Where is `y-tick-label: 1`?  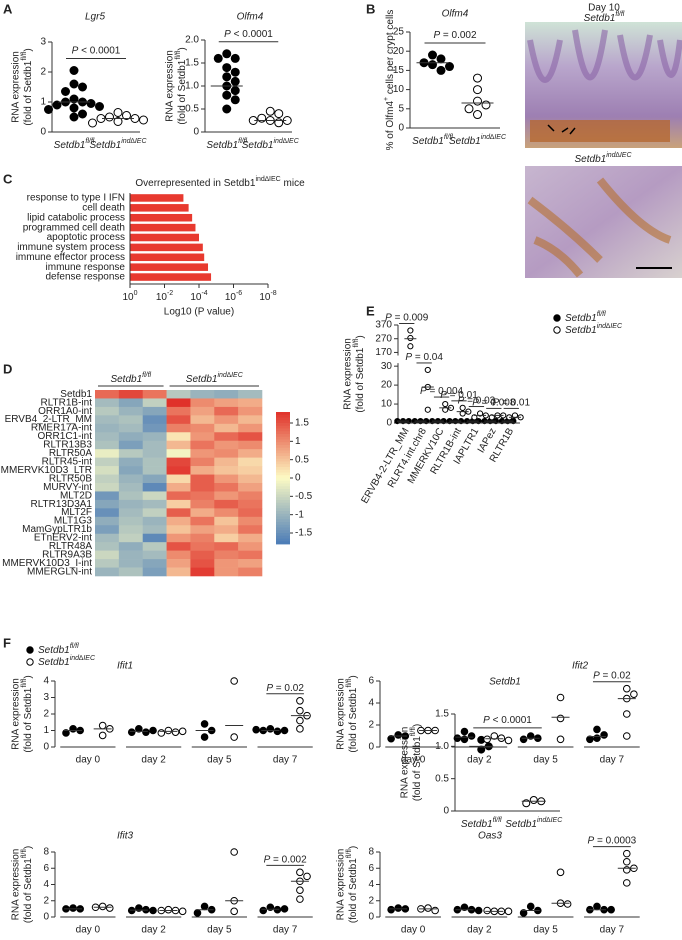
y-tick-label: 1 is located at coordinates (46, 730).